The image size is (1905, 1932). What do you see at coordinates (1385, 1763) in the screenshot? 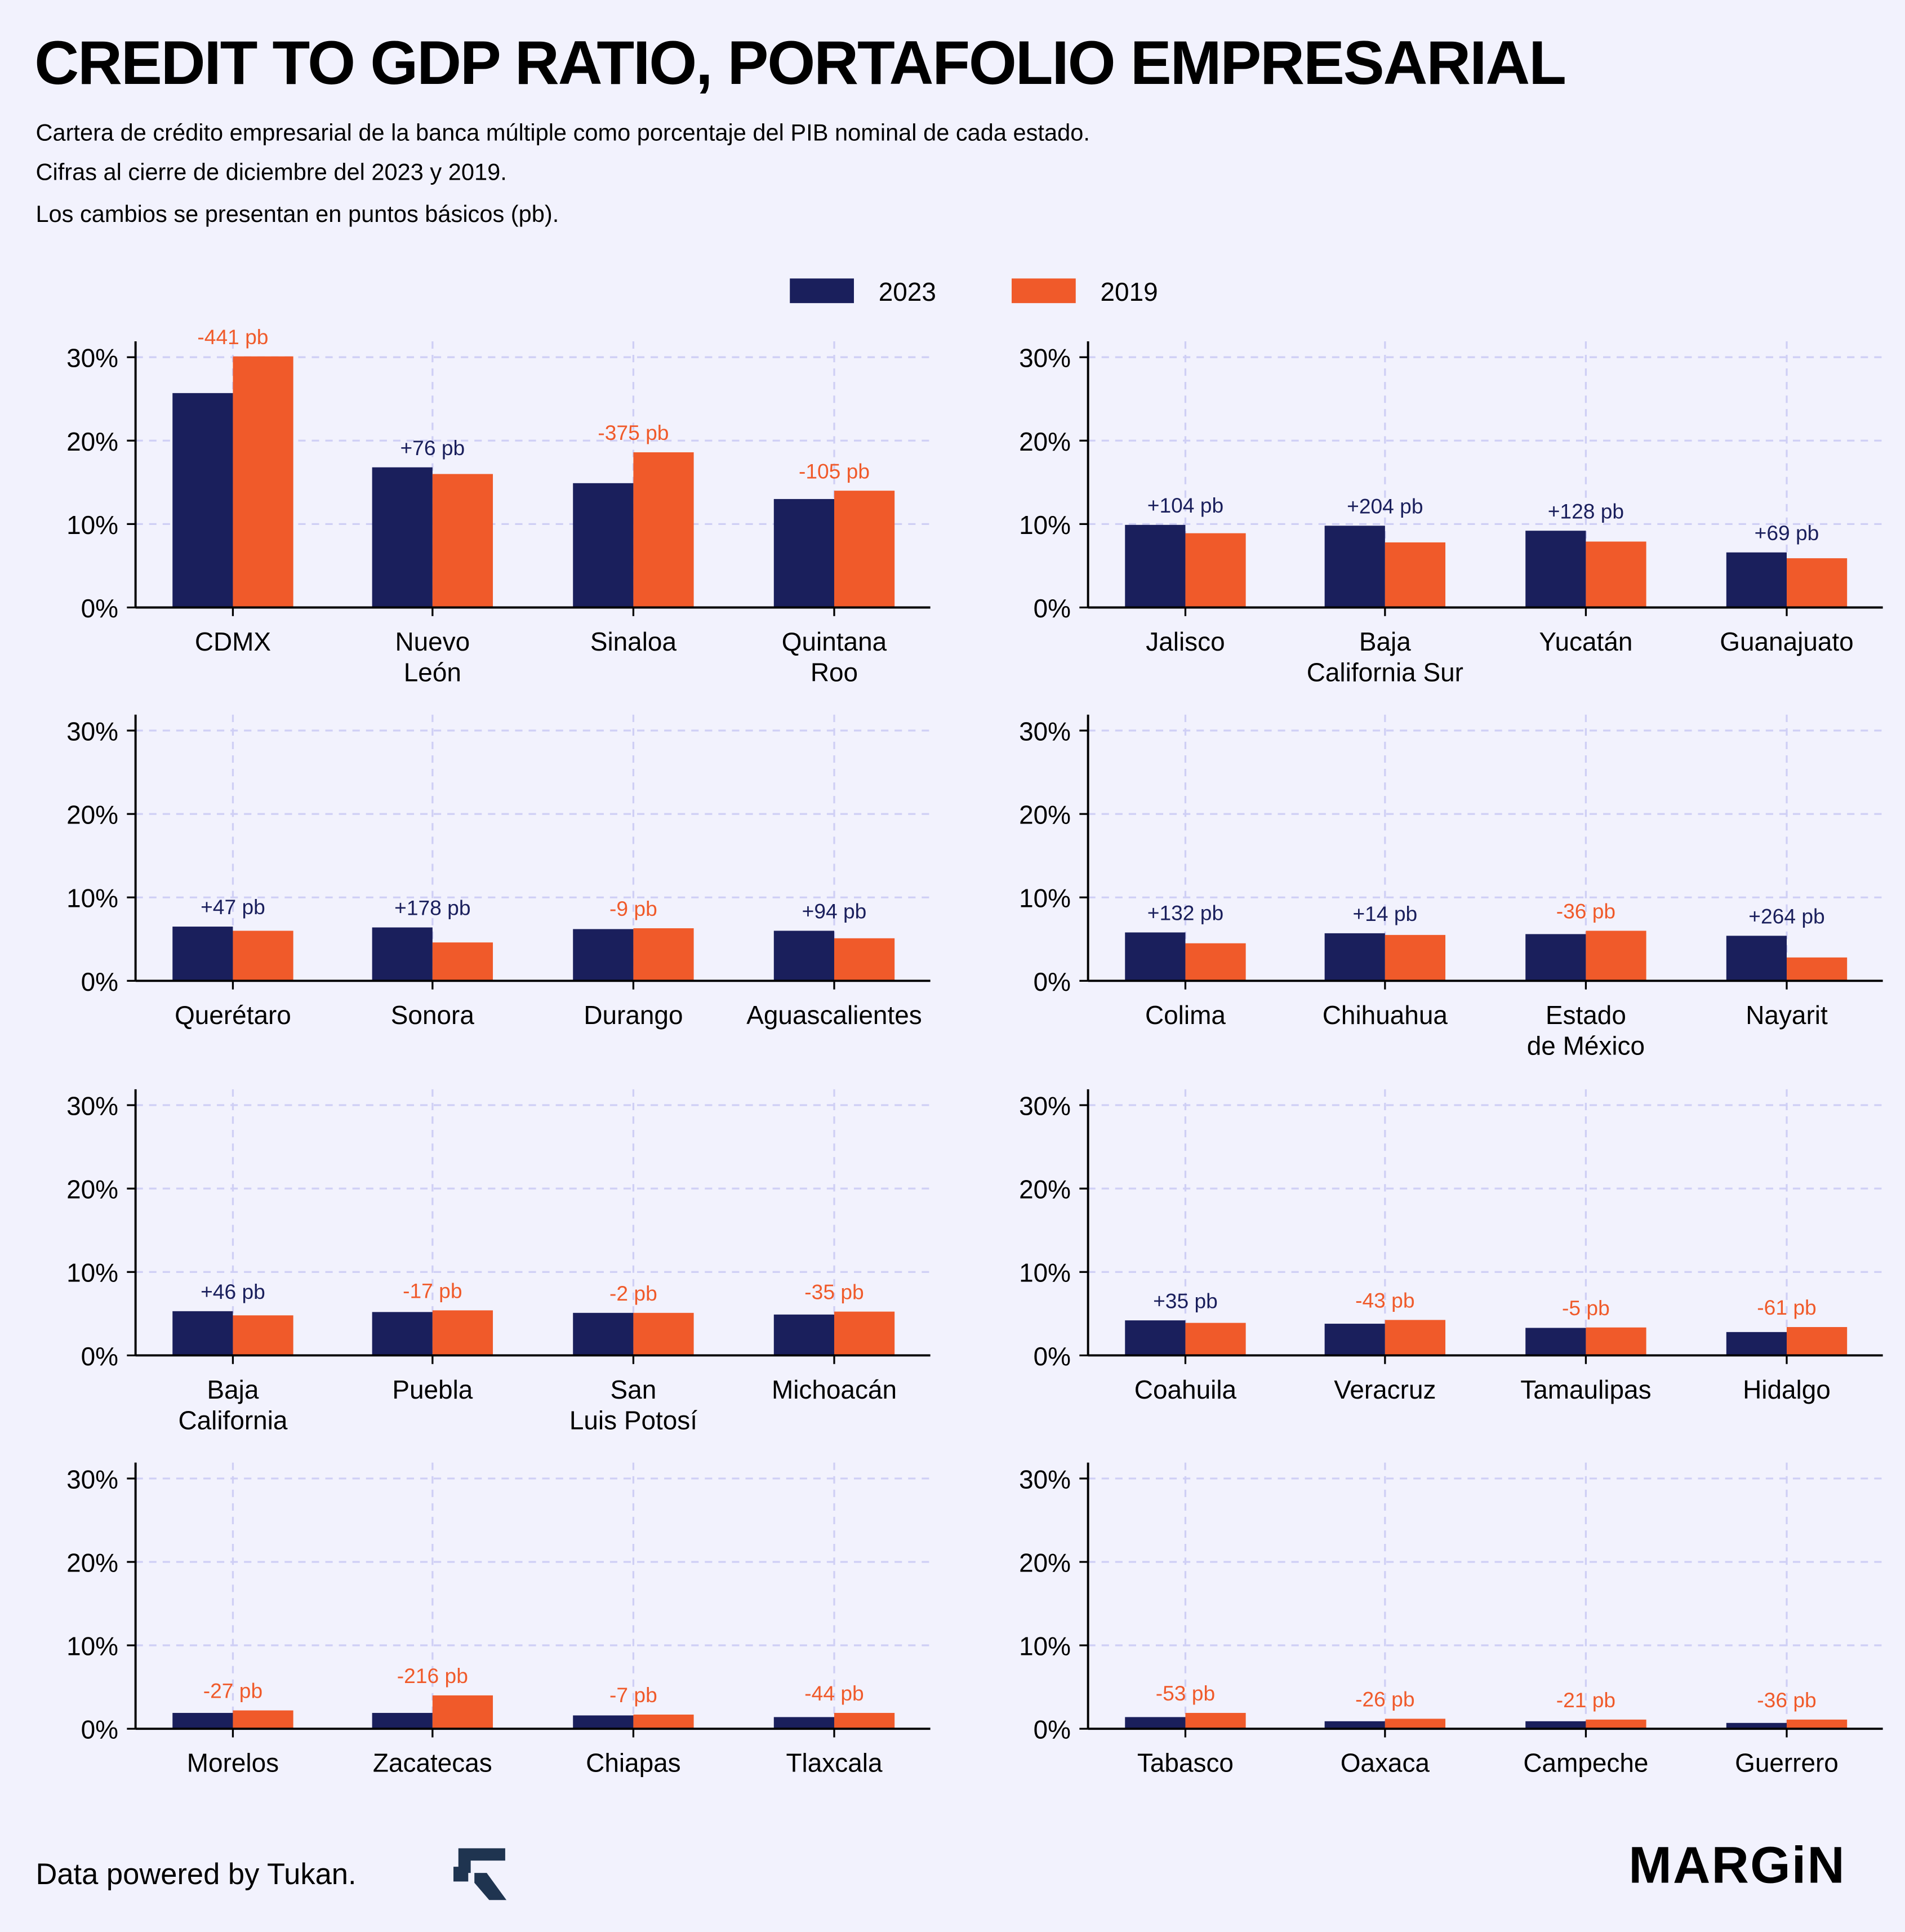
I see `x-tick-label: Oaxaca` at bounding box center [1385, 1763].